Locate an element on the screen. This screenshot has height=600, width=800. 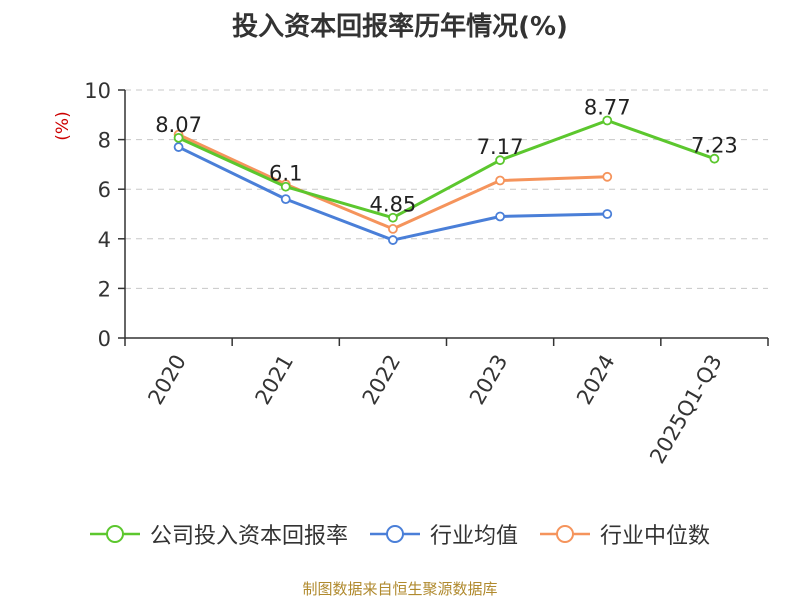
data-label: 8.07 is located at coordinates (178, 125).